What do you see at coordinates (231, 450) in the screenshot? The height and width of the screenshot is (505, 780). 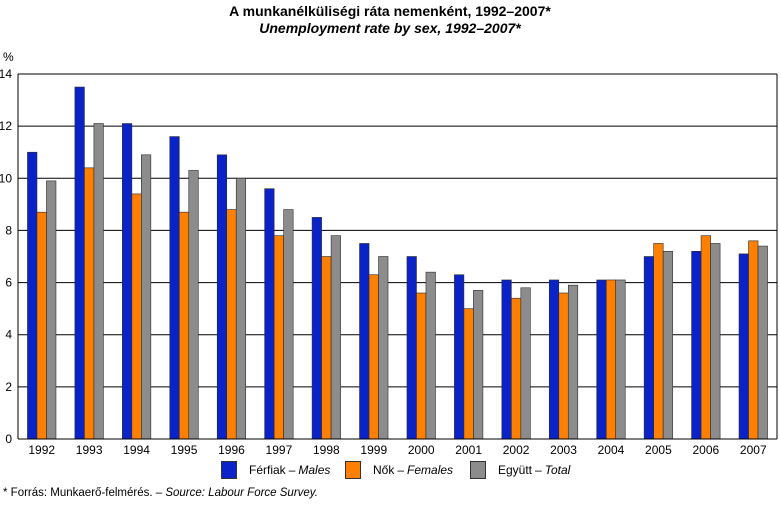 I see `x-tick-label: 1996` at bounding box center [231, 450].